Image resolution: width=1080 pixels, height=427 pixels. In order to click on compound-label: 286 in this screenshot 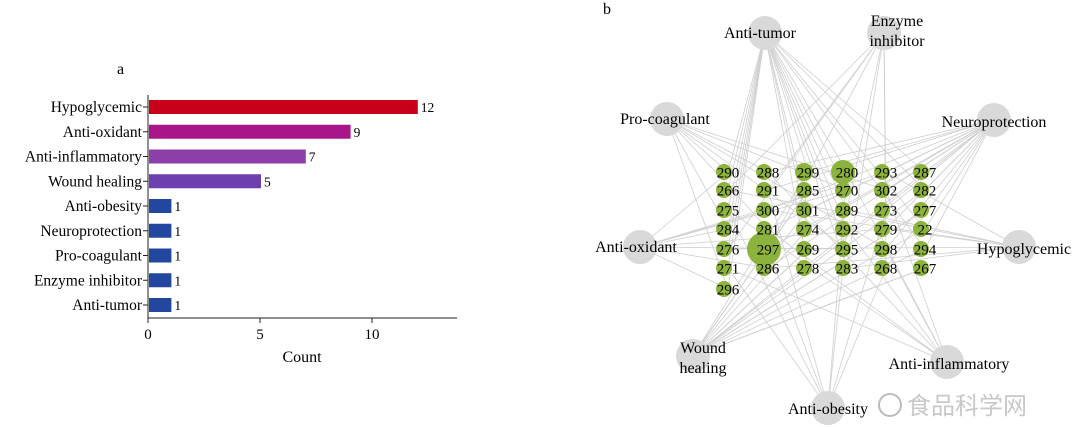, I will do `click(768, 270)`.